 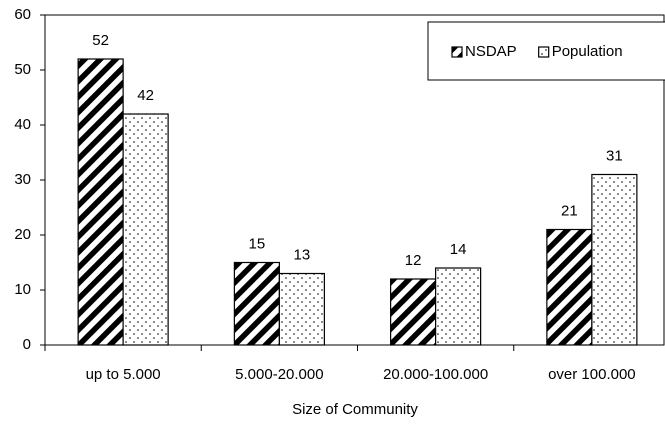 What do you see at coordinates (22, 14) in the screenshot?
I see `y-tick-label: 60` at bounding box center [22, 14].